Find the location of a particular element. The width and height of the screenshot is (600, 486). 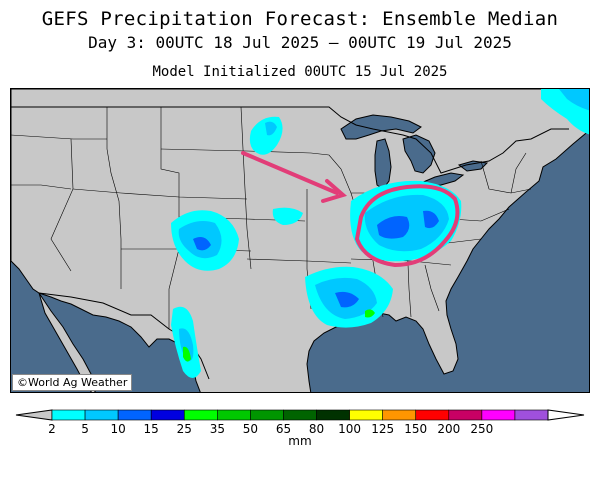

legend-under-arrow is located at coordinates (34, 415).